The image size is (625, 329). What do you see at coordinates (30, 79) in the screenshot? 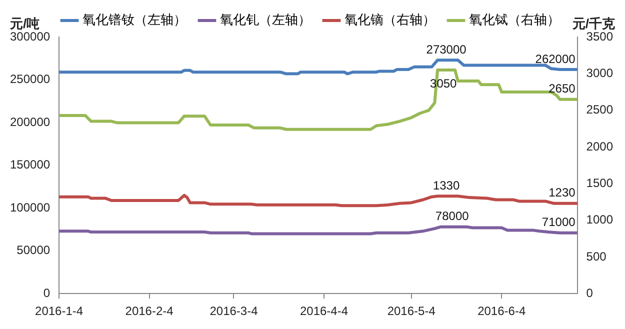
I see `y-tick-label: 250000` at bounding box center [30, 79].